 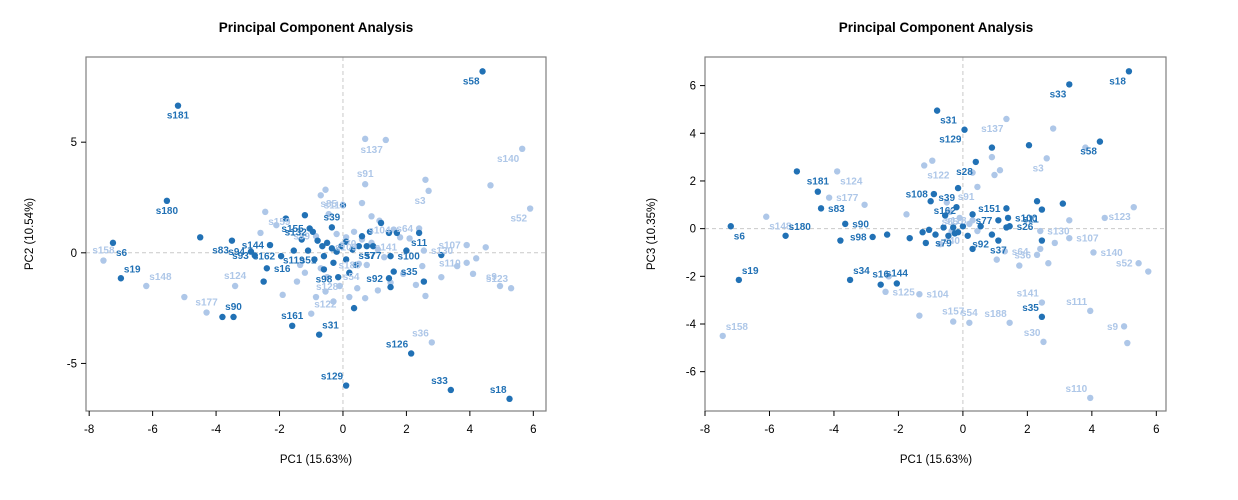 What do you see at coordinates (301, 237) in the screenshot?
I see `point-label: s99` at bounding box center [301, 237].